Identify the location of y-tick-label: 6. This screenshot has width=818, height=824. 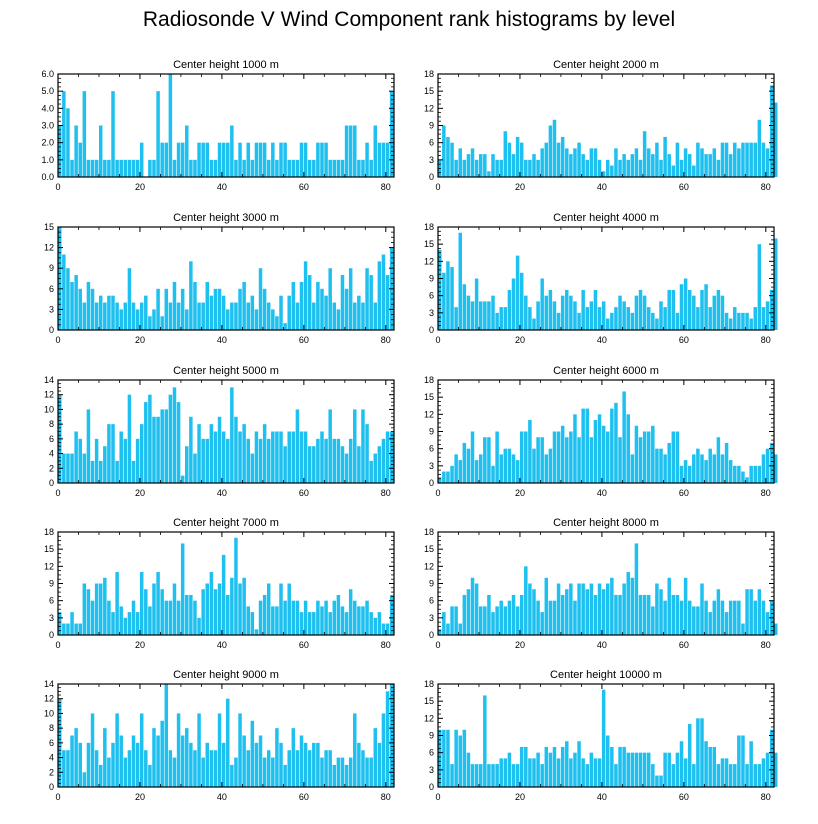
(51, 289).